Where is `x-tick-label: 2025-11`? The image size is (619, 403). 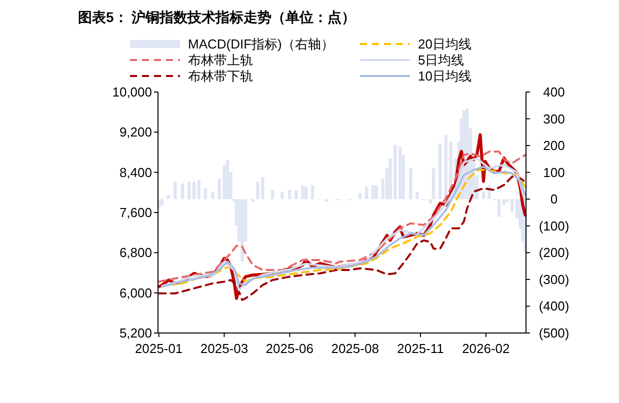
x-tick-label: 2025-11 is located at coordinates (420, 348).